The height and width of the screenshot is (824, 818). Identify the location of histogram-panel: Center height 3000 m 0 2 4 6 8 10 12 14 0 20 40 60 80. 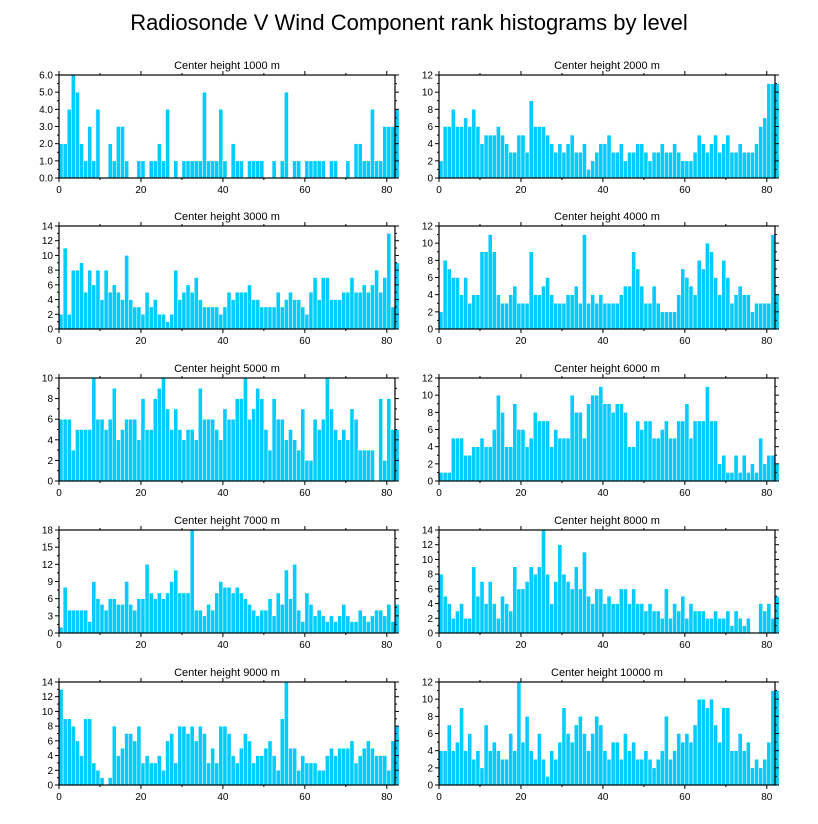
(221, 279).